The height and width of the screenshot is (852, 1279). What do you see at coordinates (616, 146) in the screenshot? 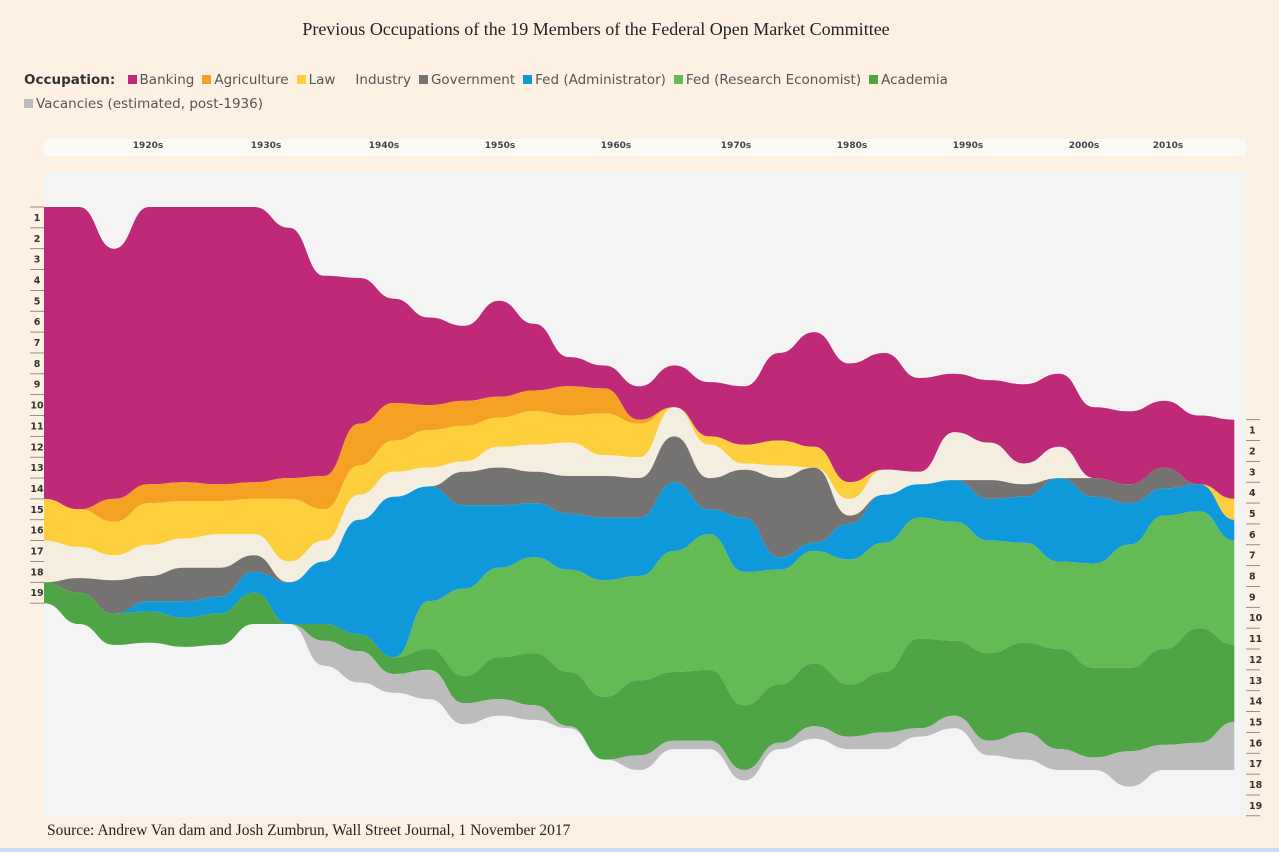
I see `x-tick-label: 1960s` at bounding box center [616, 146].